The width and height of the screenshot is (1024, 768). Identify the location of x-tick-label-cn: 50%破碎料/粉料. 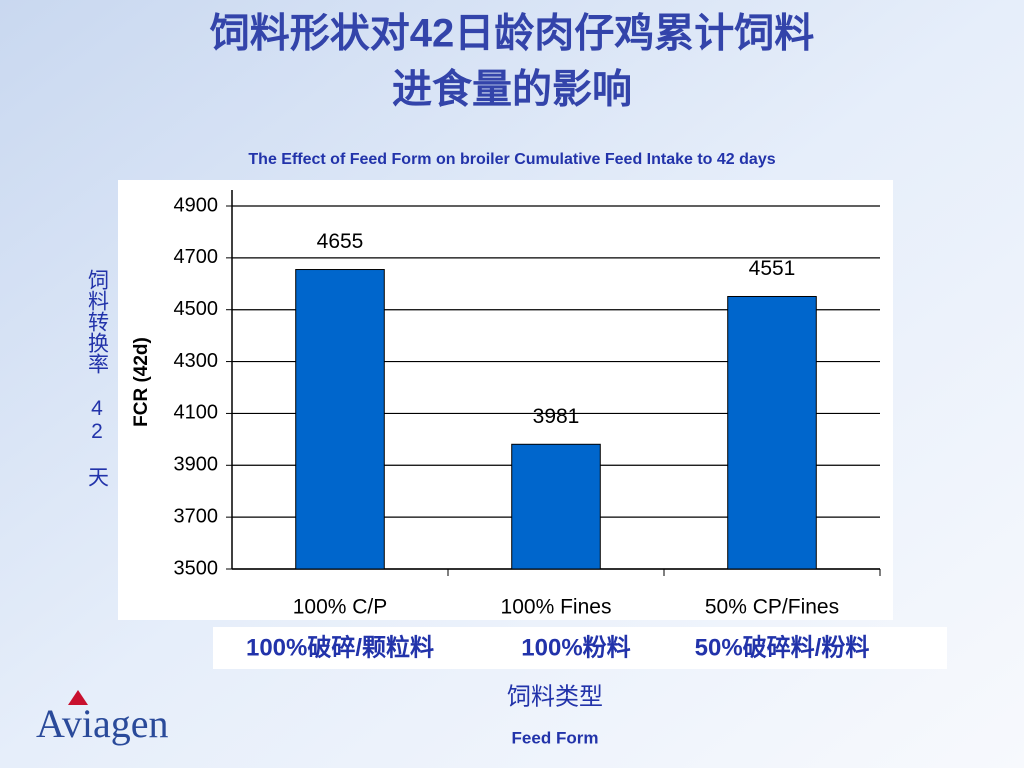
(782, 647).